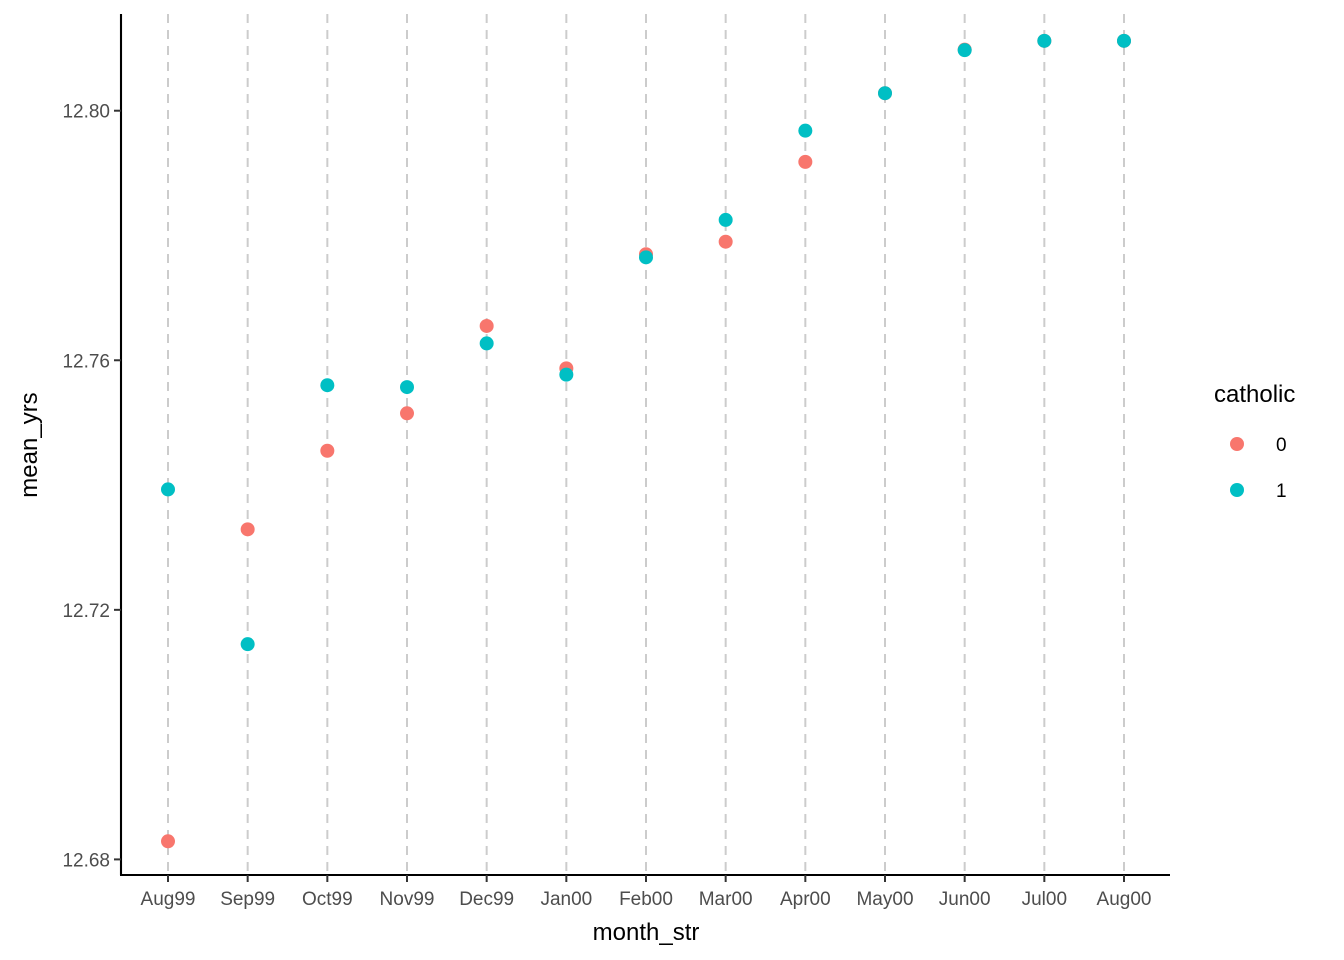 The width and height of the screenshot is (1344, 960). What do you see at coordinates (646, 257) in the screenshot?
I see `point-catholic-1-feb00` at bounding box center [646, 257].